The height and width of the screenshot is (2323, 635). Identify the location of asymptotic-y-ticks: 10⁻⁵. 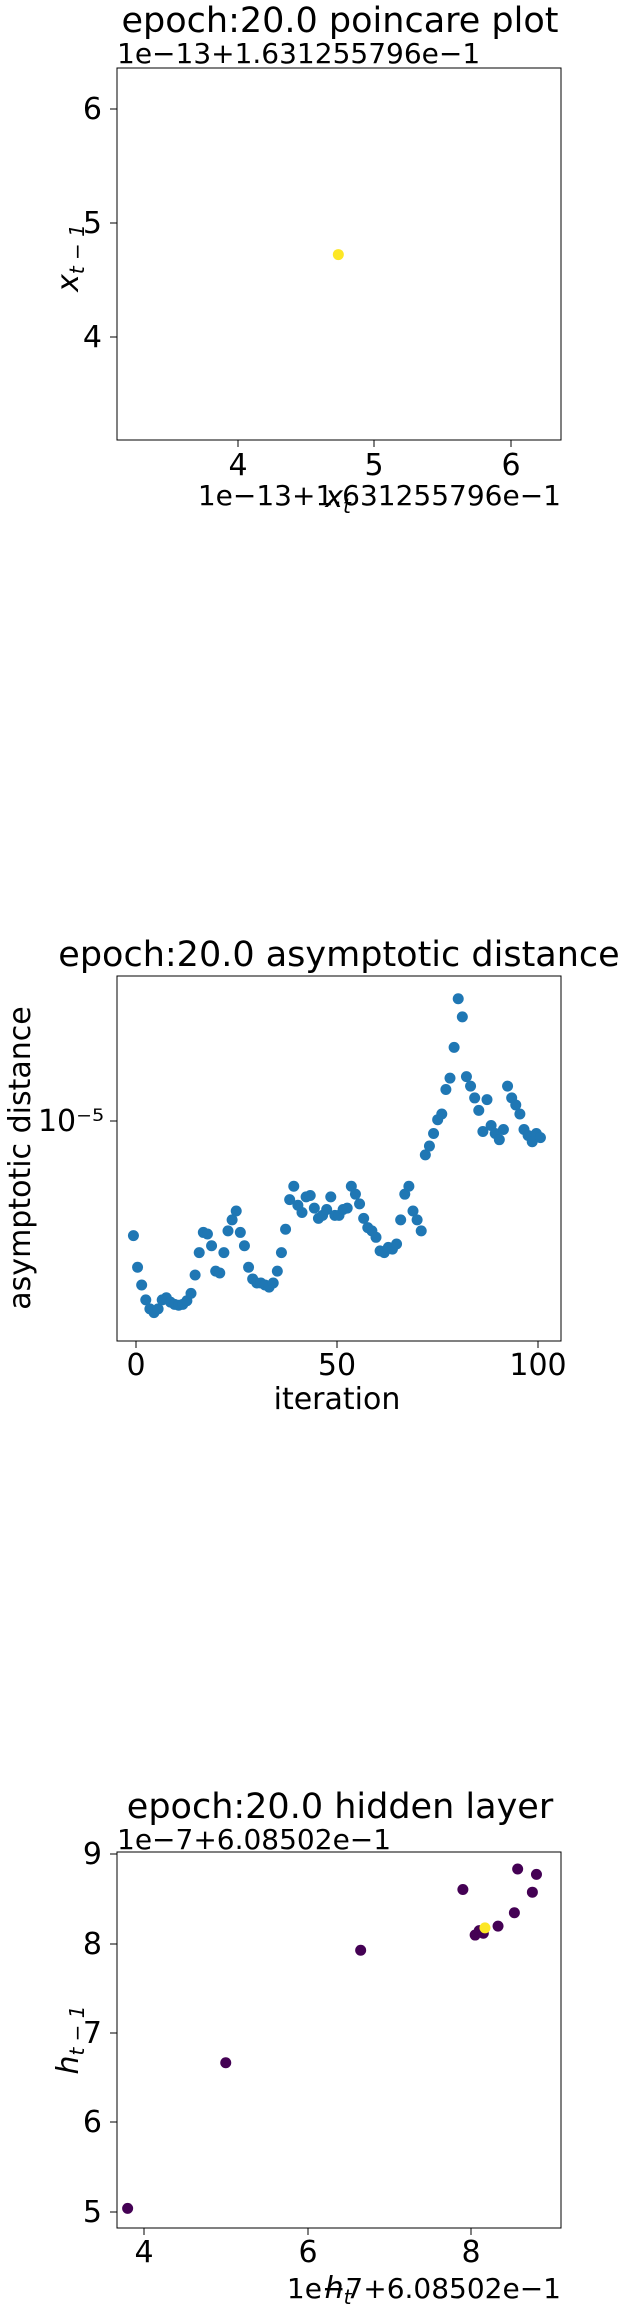
(77, 1121).